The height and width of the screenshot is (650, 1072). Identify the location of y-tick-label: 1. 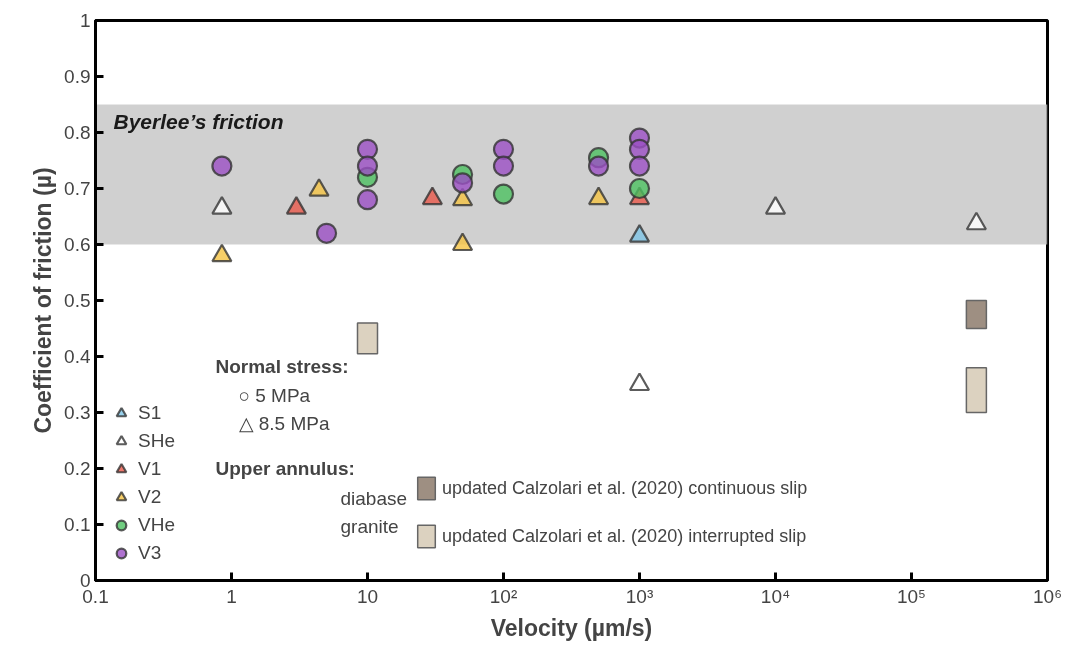
(85, 20).